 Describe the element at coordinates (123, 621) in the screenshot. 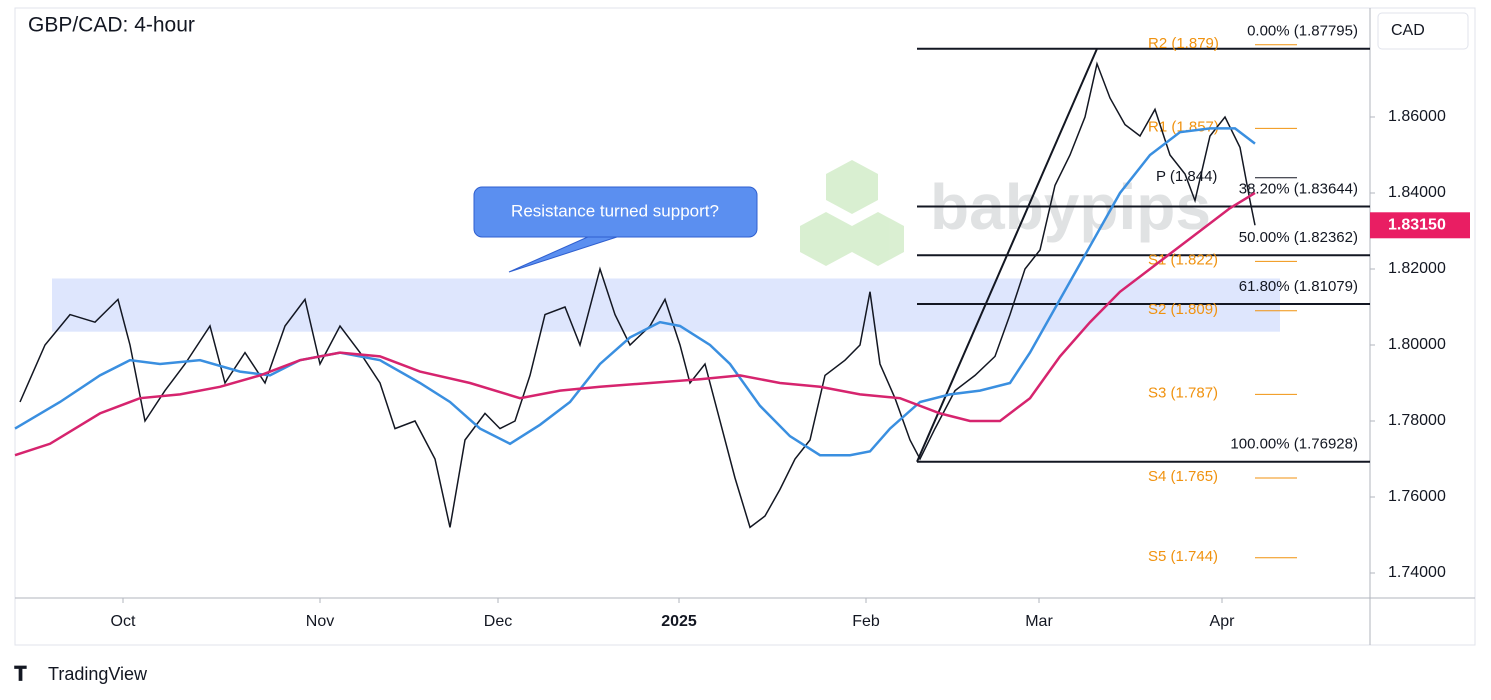

I see `x-tick-label: Oct` at that location.